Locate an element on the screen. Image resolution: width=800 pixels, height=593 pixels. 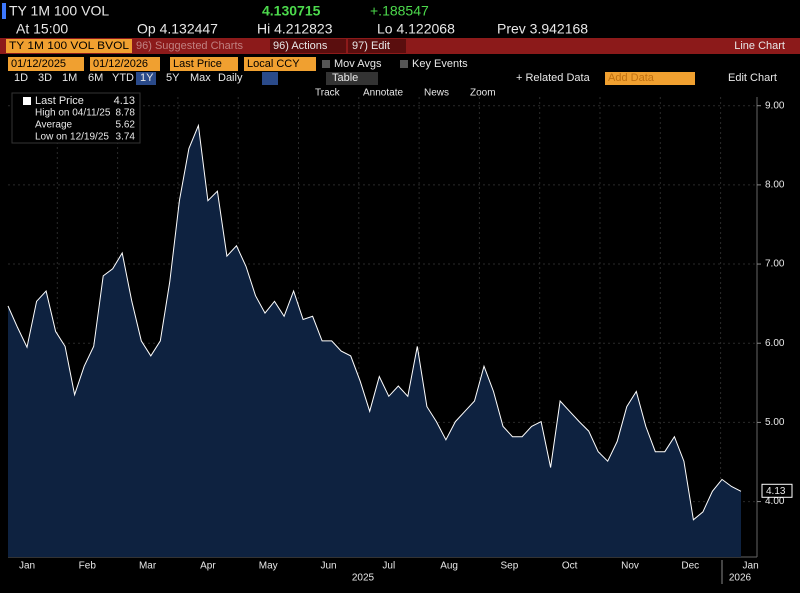
table: Table is located at coordinates (345, 78).